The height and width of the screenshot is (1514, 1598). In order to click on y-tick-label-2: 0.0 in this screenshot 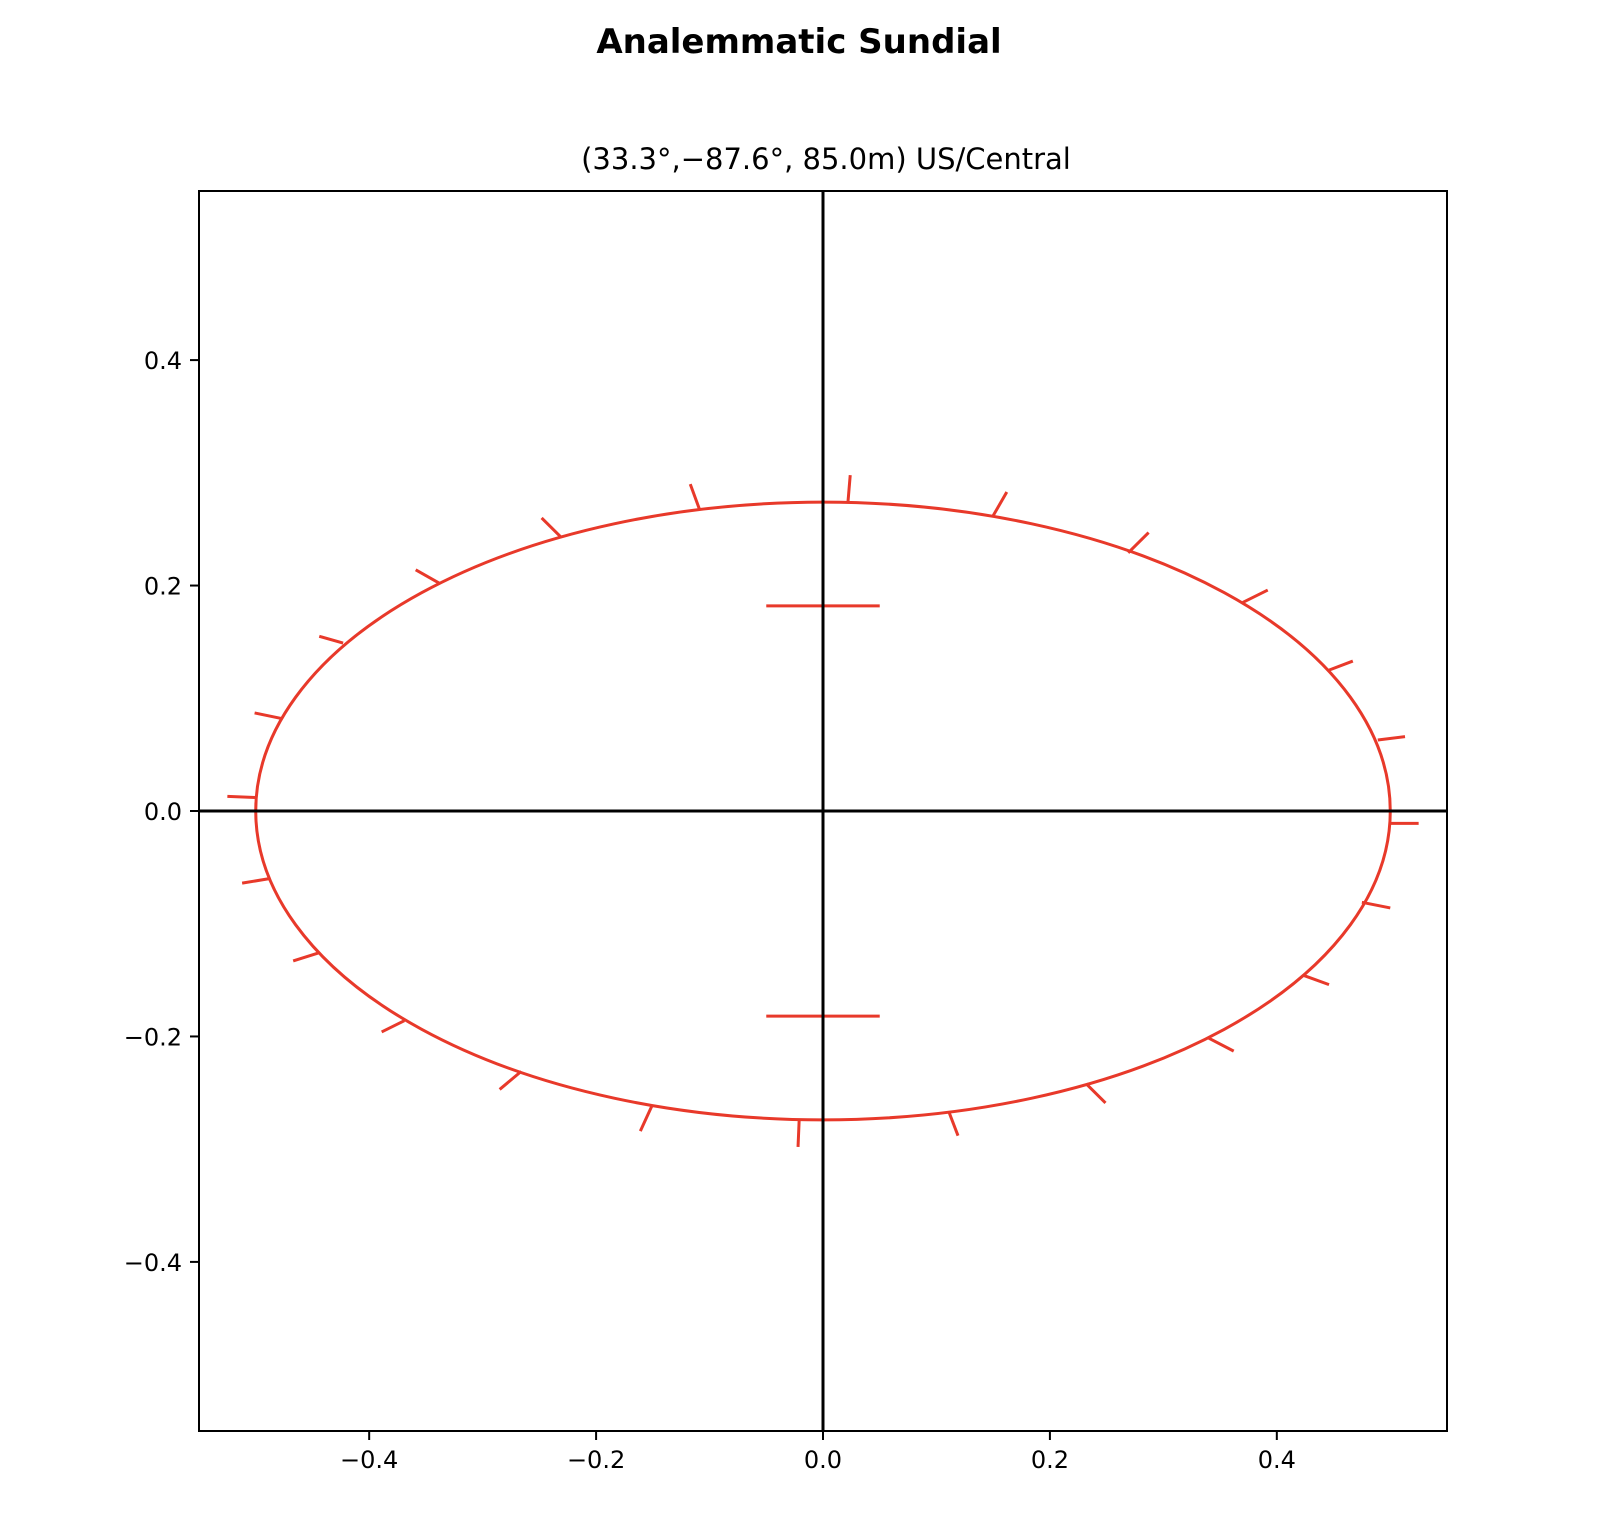, I will do `click(163, 812)`.